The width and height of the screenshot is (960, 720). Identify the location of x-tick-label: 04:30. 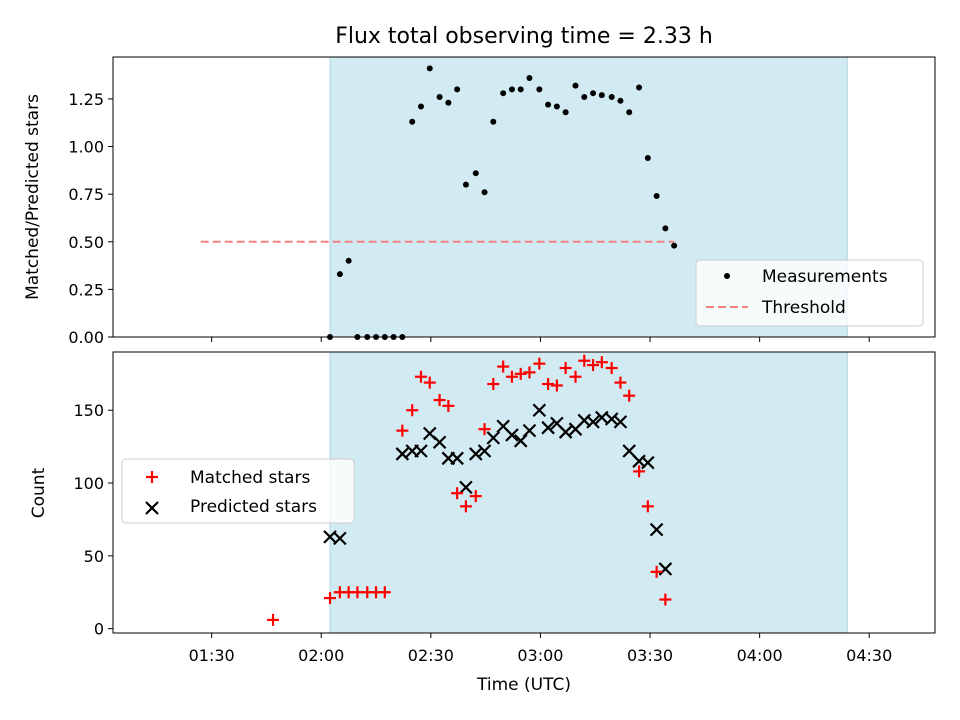
(869, 655).